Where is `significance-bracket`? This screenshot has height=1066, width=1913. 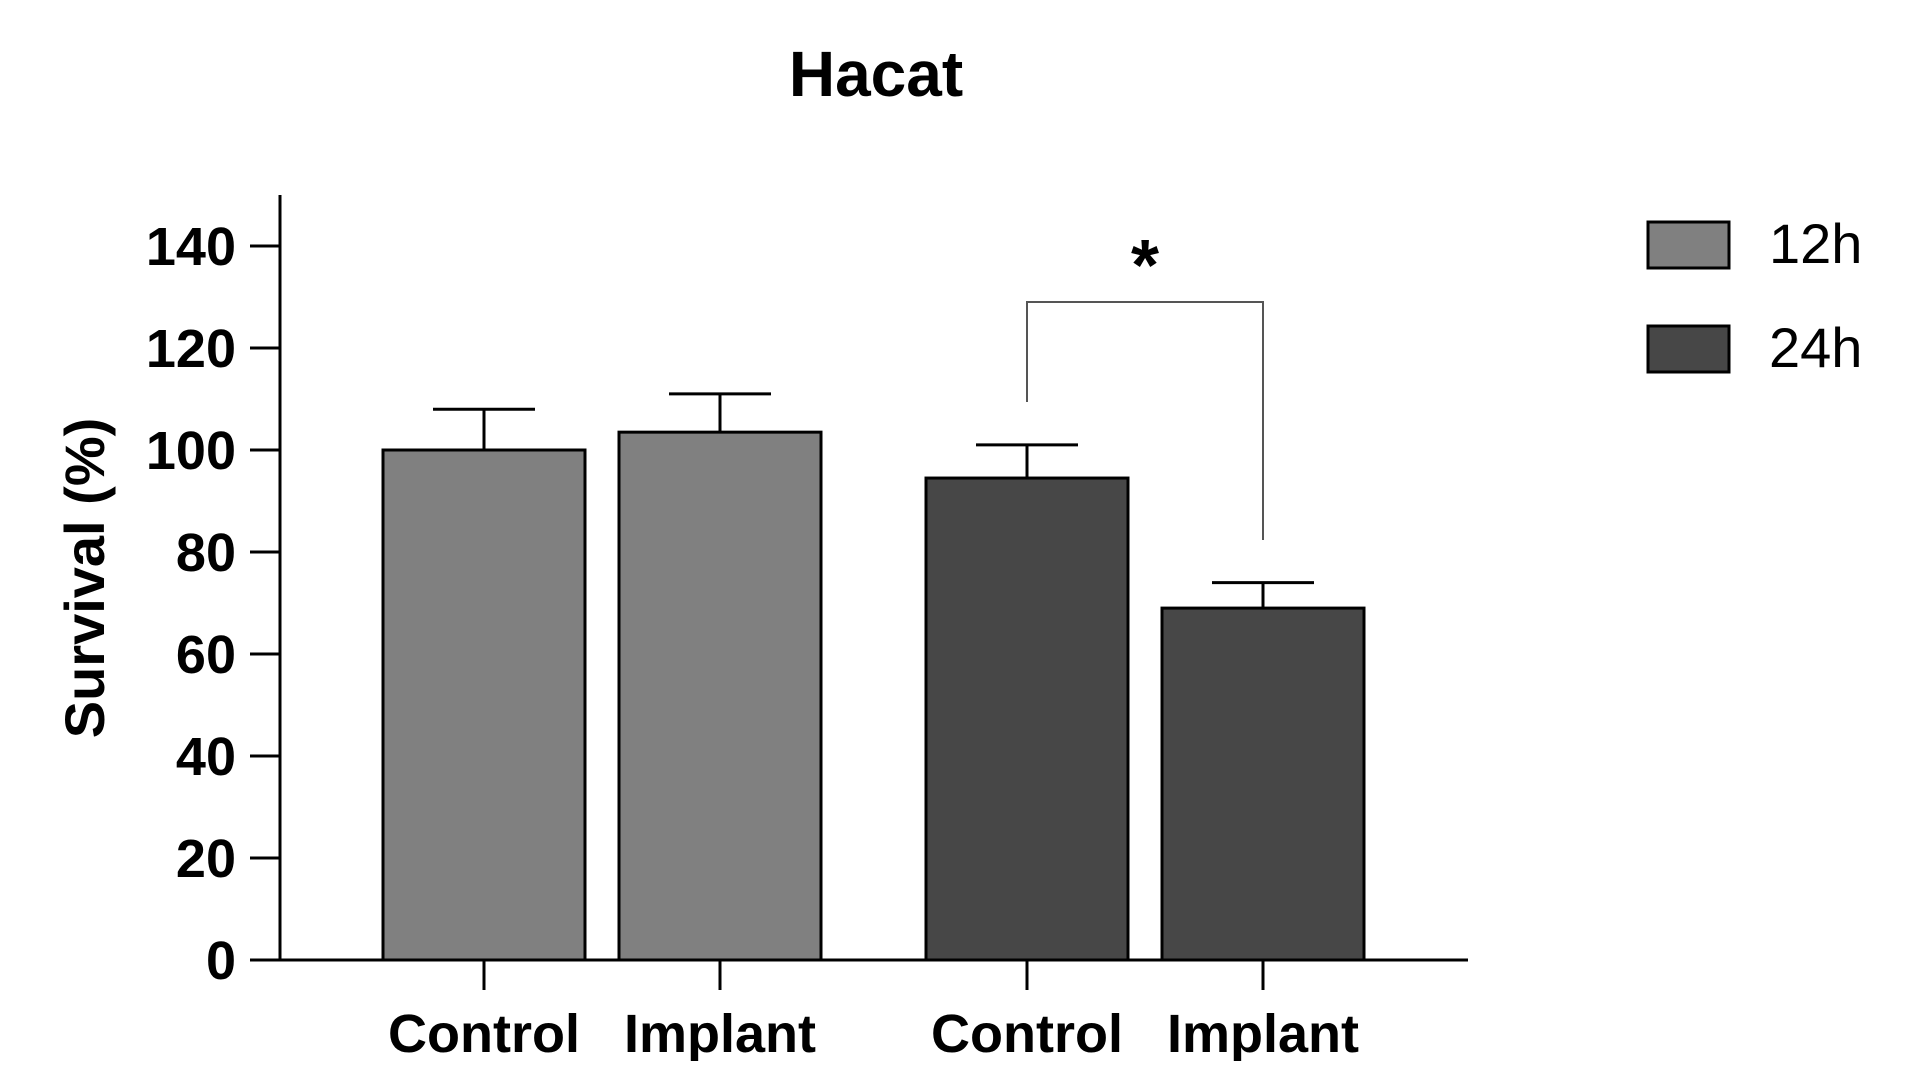
significance-bracket is located at coordinates (1145, 420).